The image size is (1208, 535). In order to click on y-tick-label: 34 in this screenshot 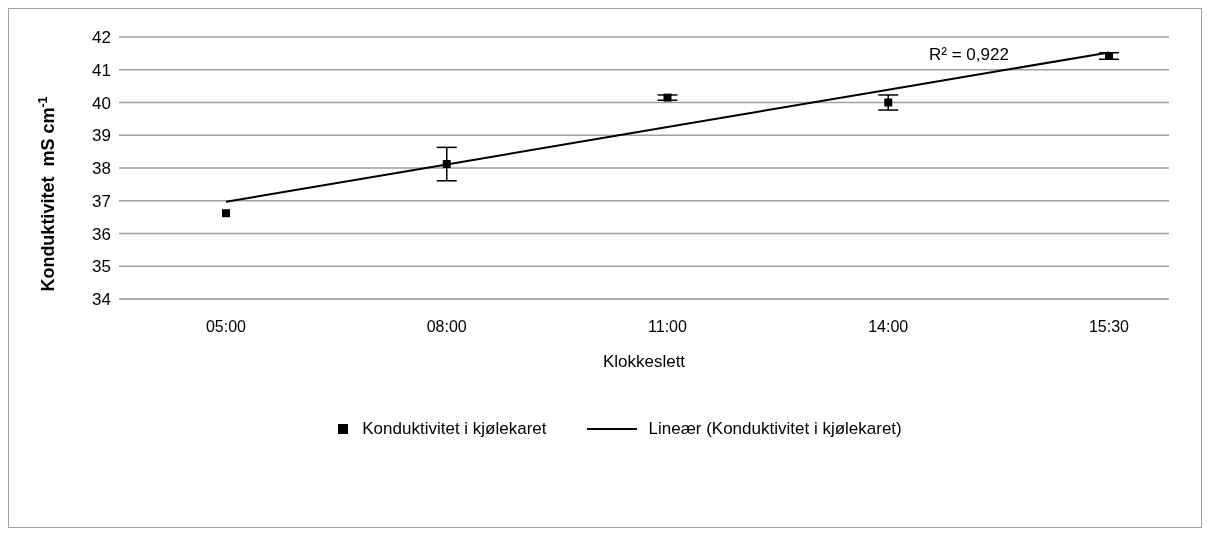, I will do `click(101, 300)`.